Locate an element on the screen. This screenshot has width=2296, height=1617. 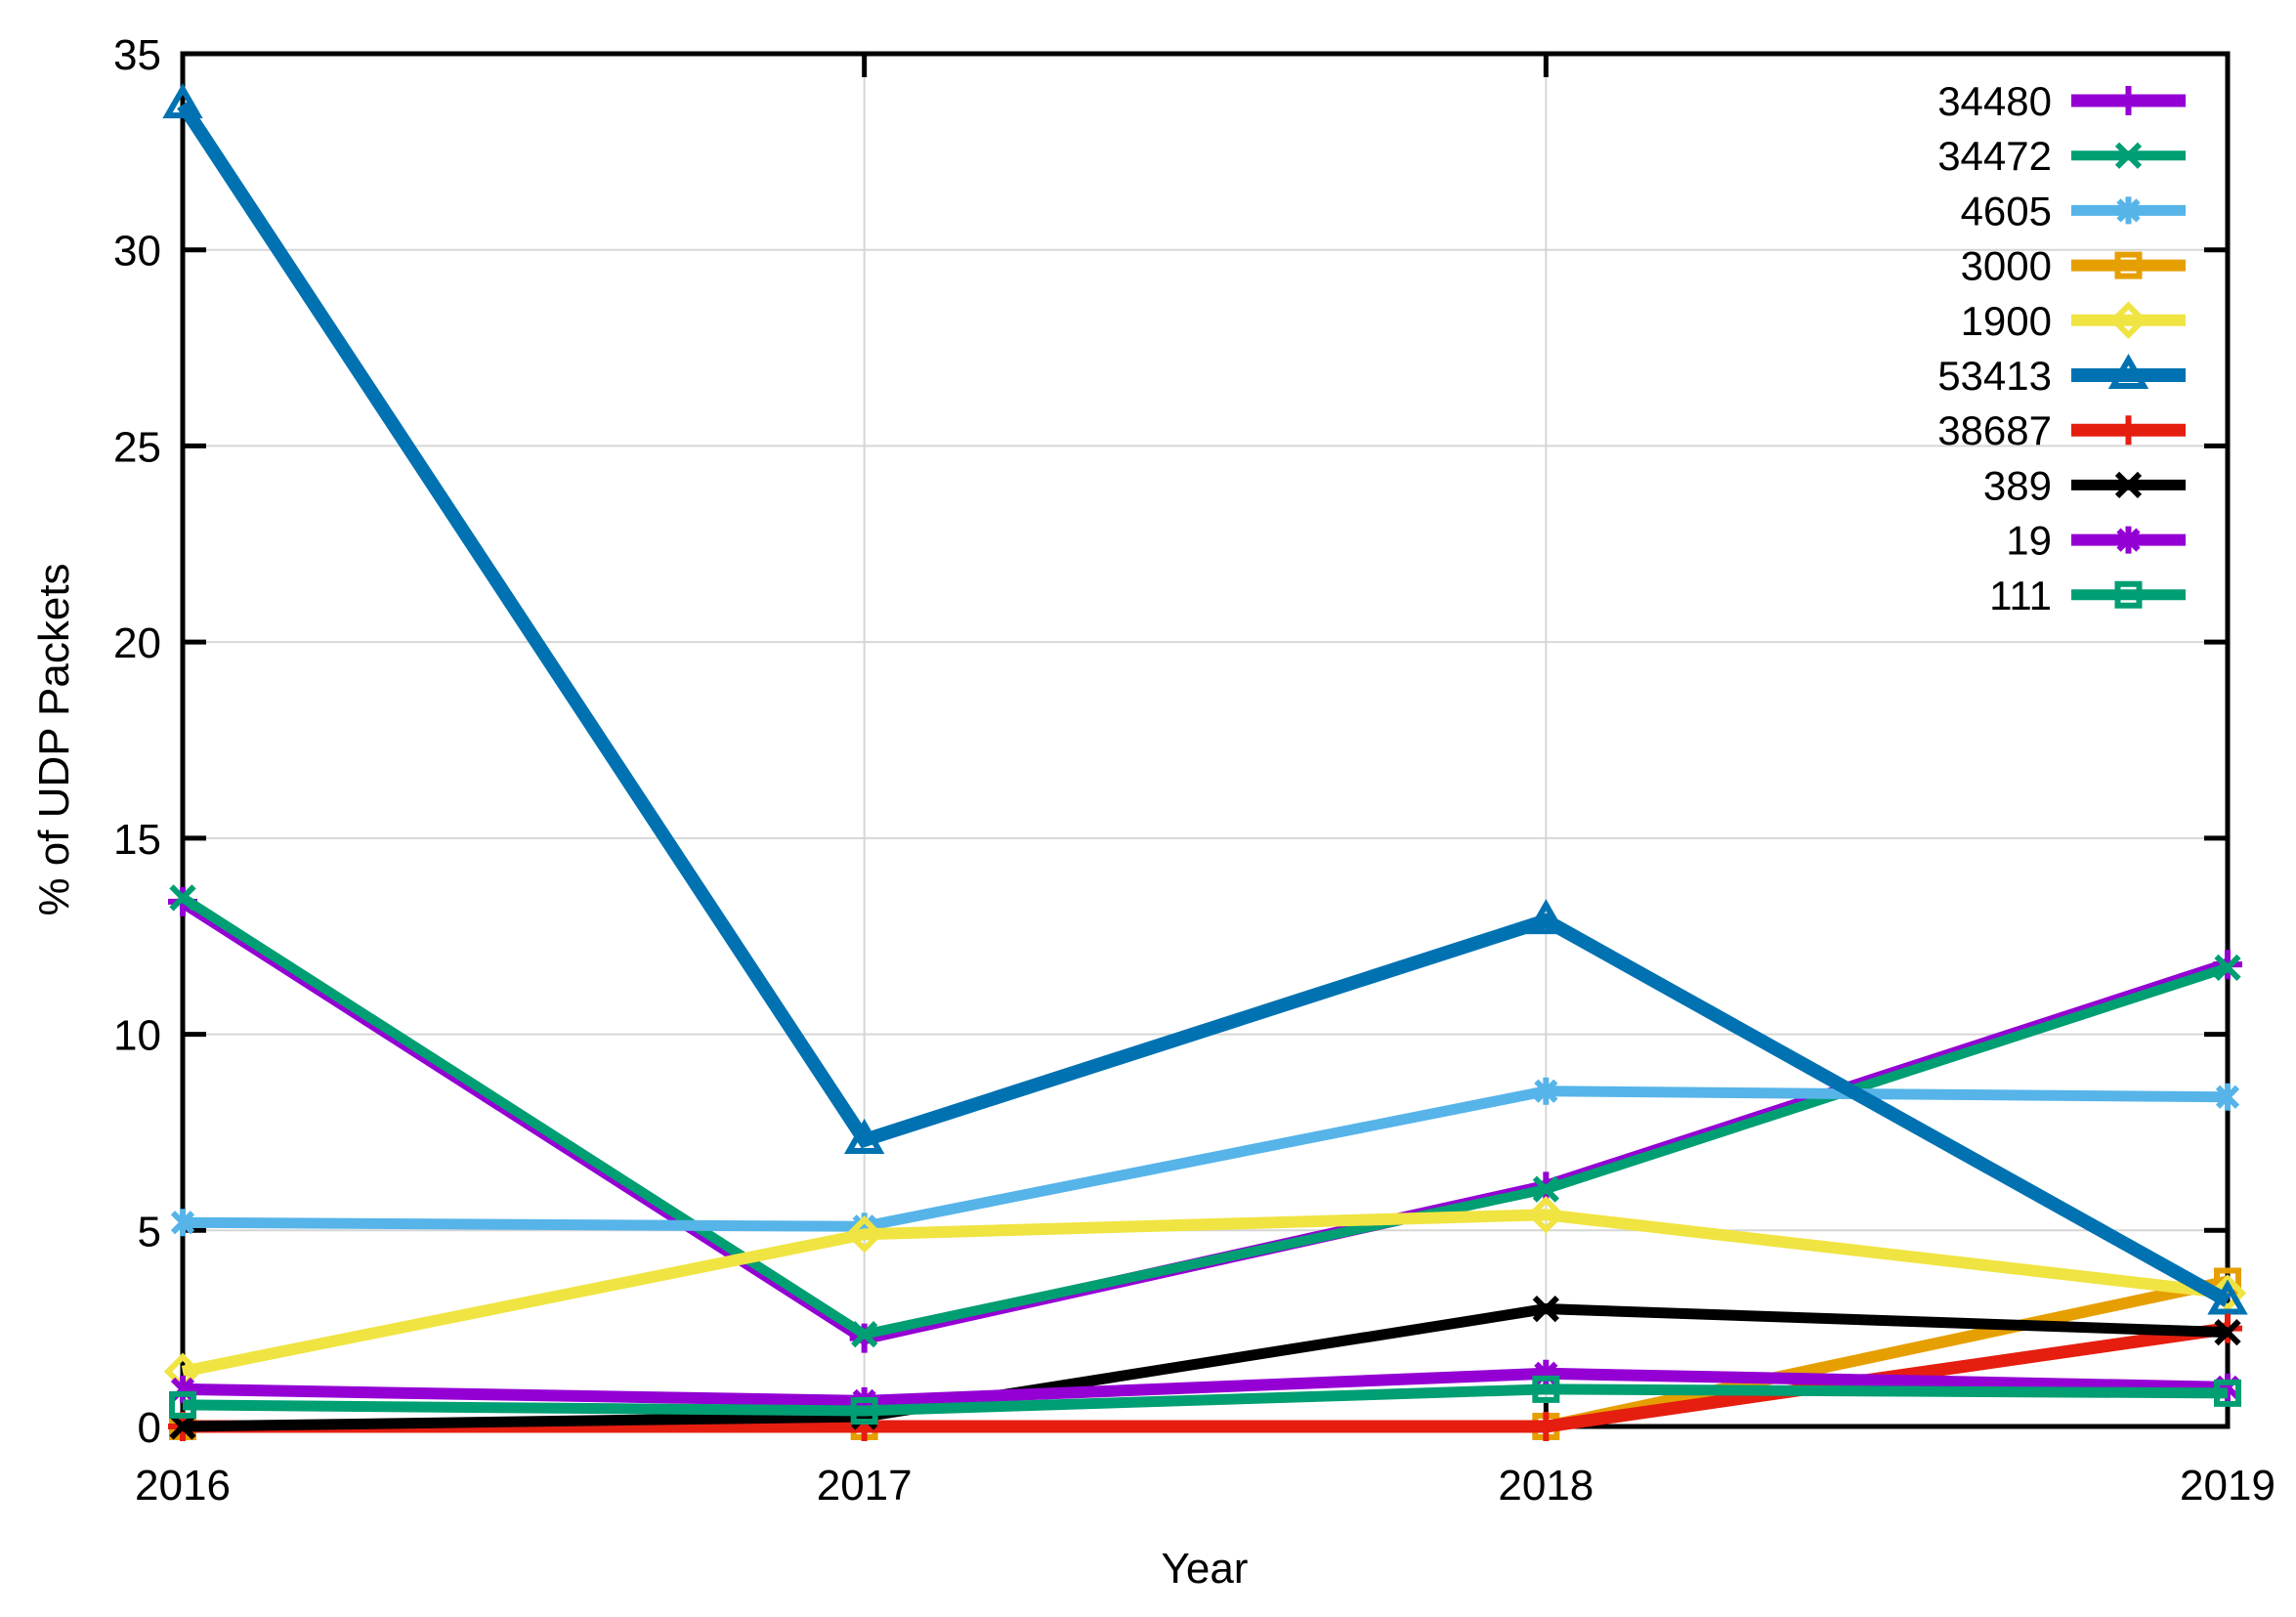
y-tick-label: 25 is located at coordinates (137, 447).